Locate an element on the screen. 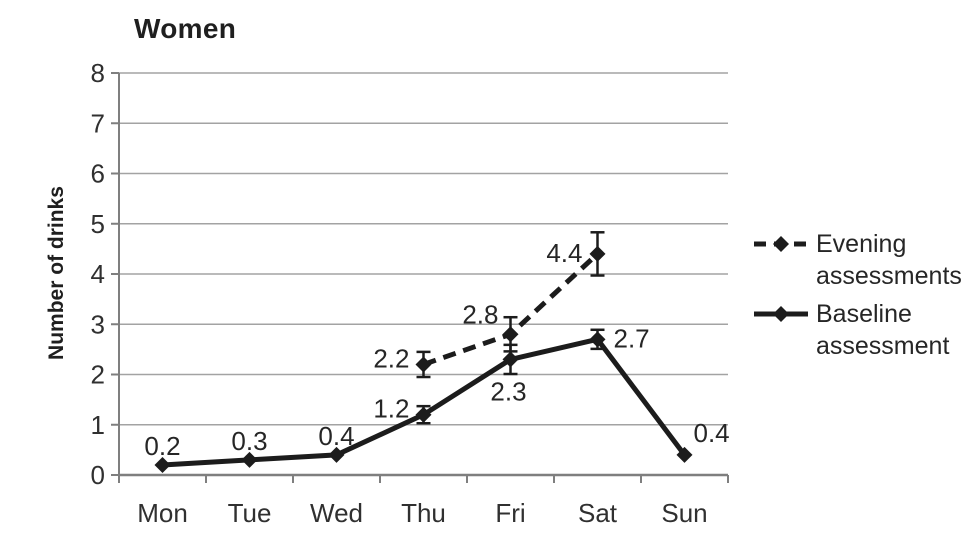 Image resolution: width=970 pixels, height=554 pixels. data-point-label: 0.2 is located at coordinates (162, 446).